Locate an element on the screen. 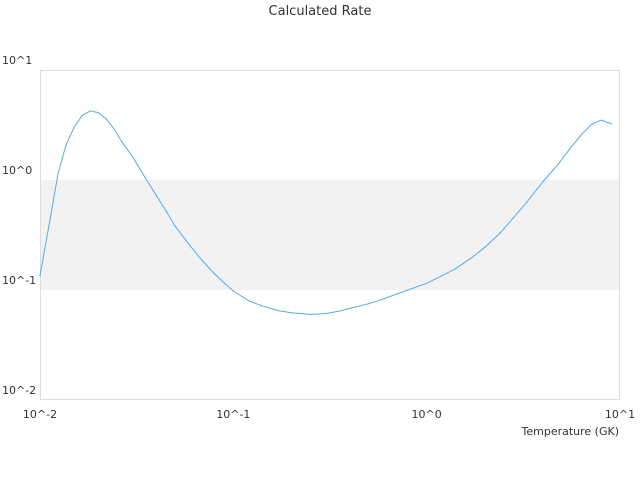 The image size is (640, 480). y-tick-label: 10^-1 is located at coordinates (19, 280).